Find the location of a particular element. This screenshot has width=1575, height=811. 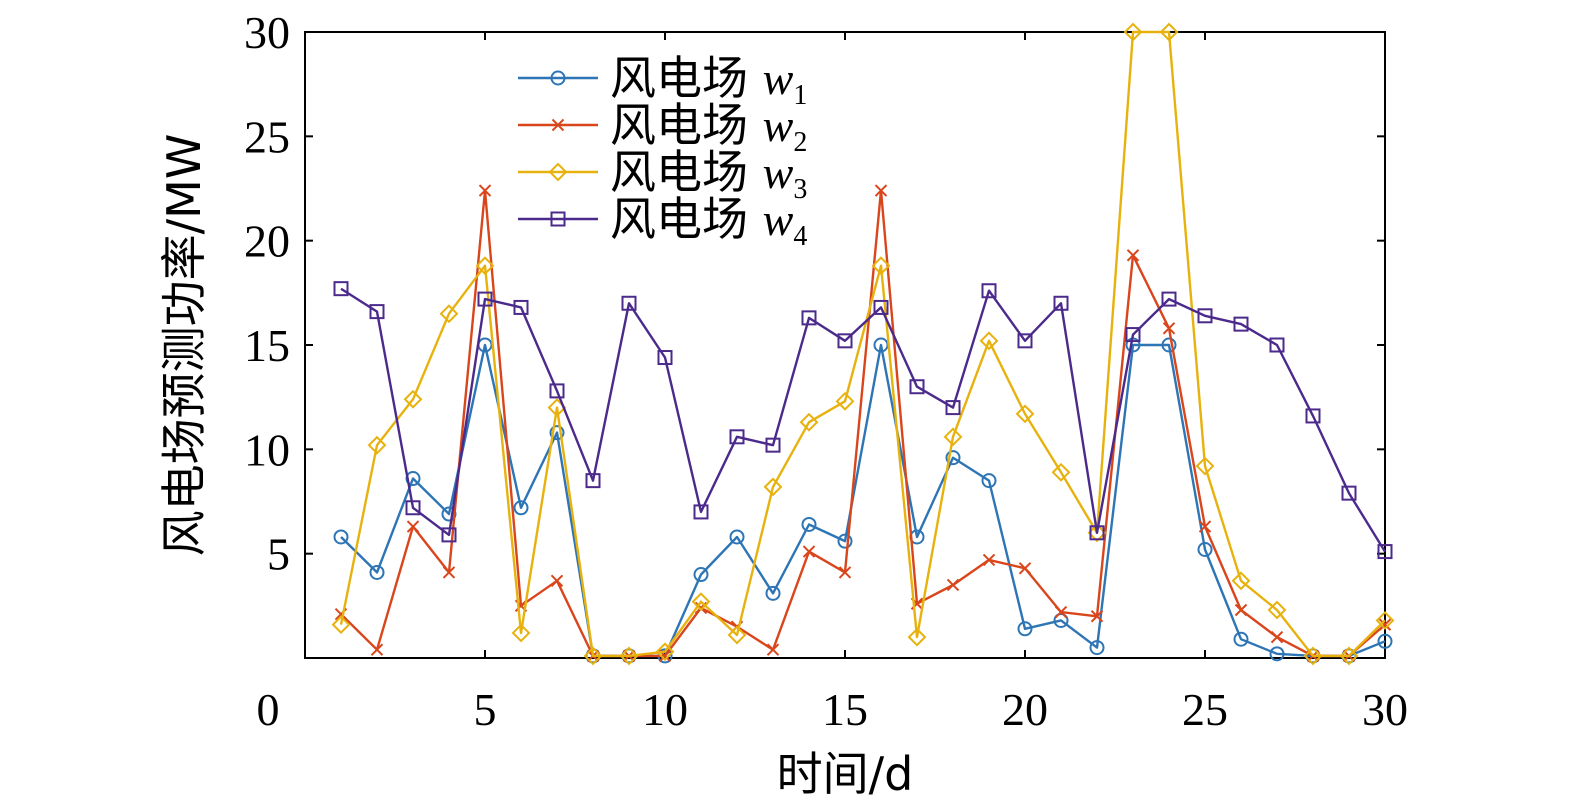

legend-label: 风电场 w3 is located at coordinates (708, 175).